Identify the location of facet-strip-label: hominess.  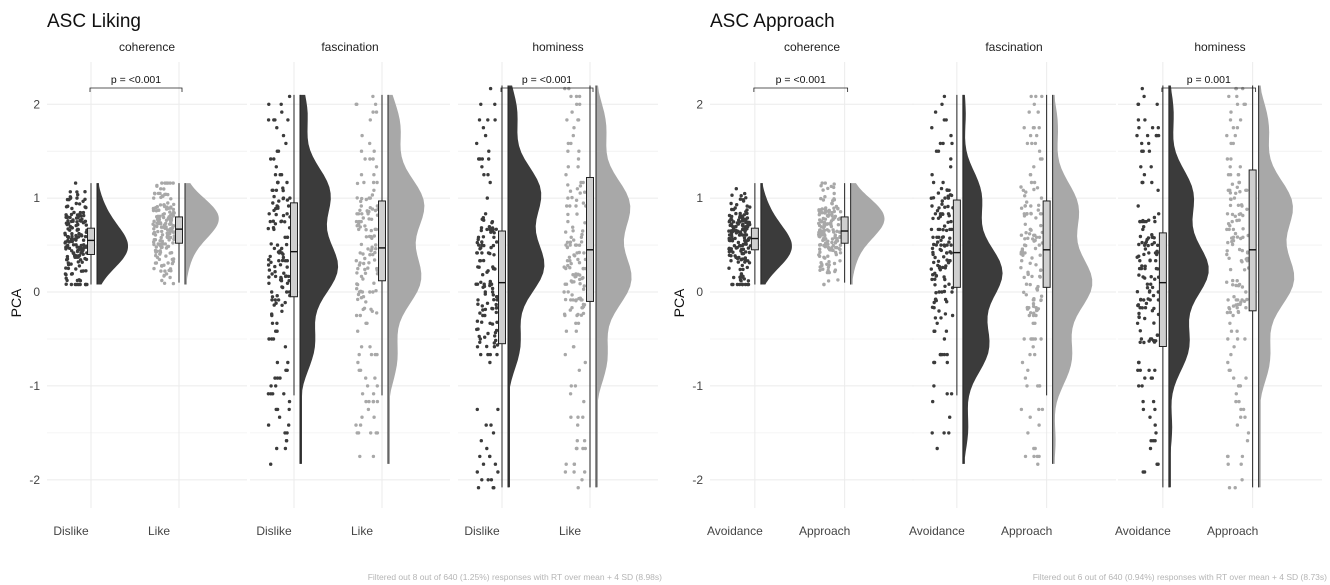
(557, 47).